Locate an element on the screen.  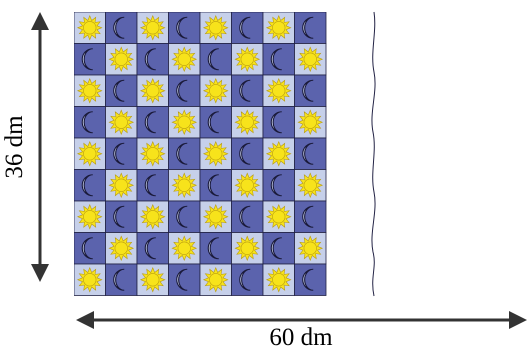
width-dimension-arrow is located at coordinates (301, 320).